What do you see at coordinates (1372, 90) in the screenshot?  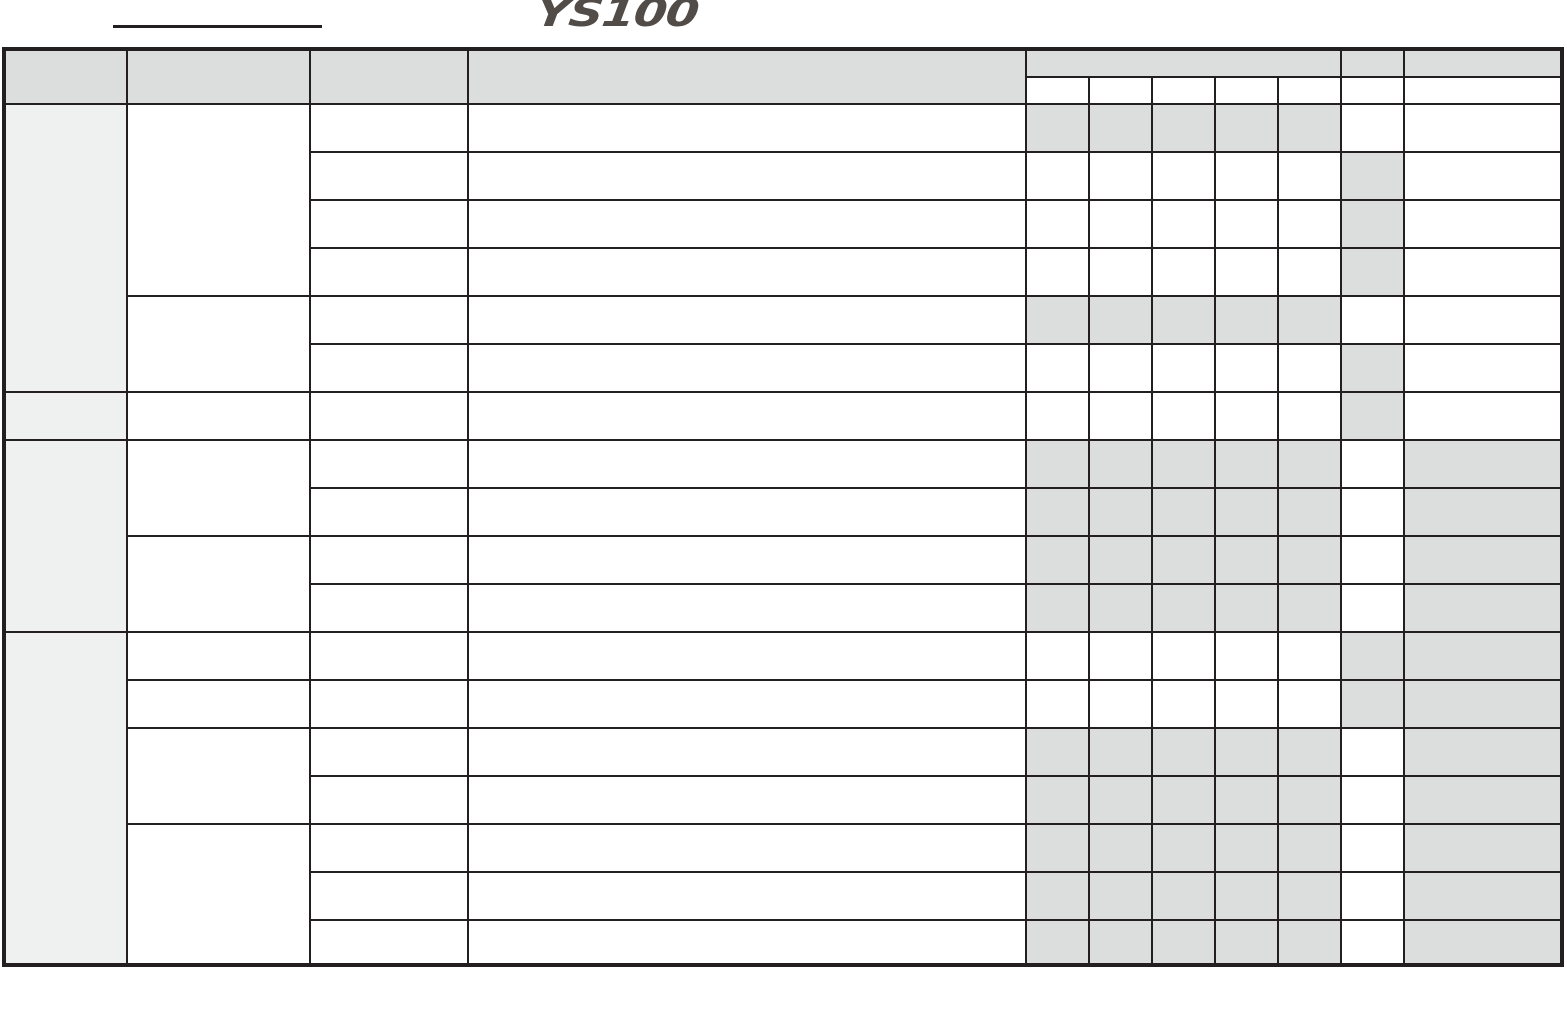 I see `header-extra-sub` at bounding box center [1372, 90].